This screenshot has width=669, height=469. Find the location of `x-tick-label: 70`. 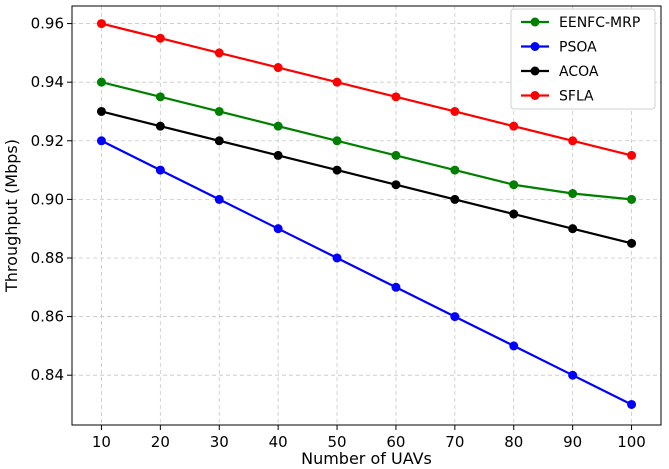

x-tick-label: 70 is located at coordinates (454, 442).